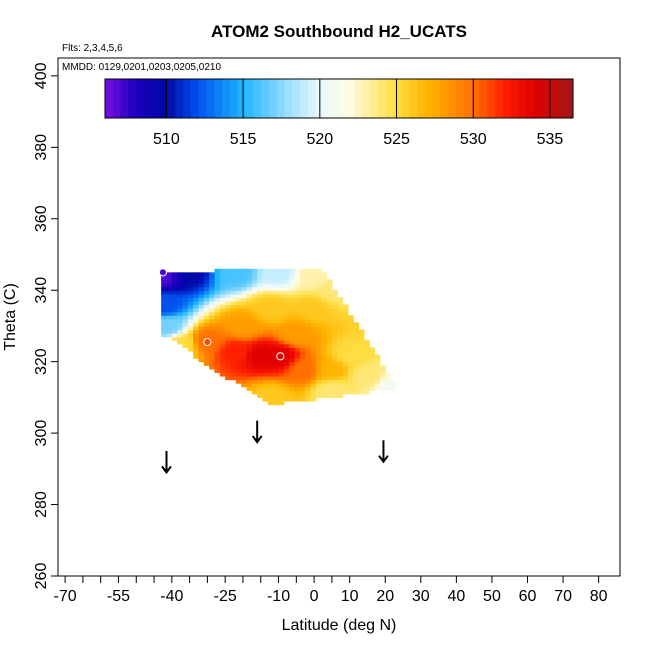 This screenshot has width=650, height=650. I want to click on colorbar-tick-label: 510, so click(166, 139).